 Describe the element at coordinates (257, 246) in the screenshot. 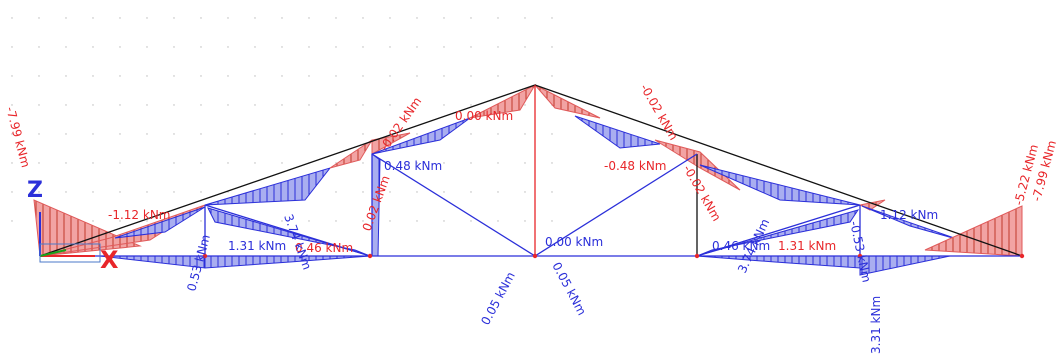

I see `moment-label: 1.31 kNm` at that location.